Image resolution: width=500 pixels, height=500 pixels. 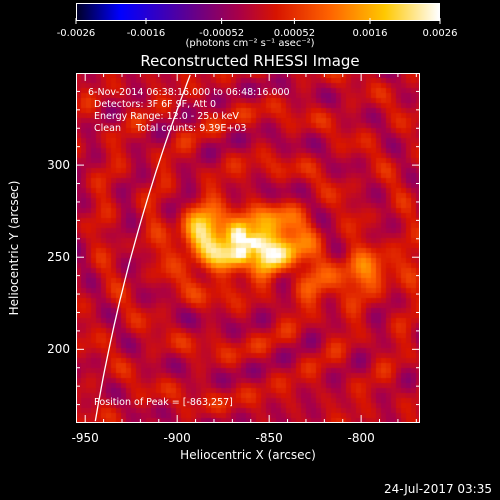 I want to click on colorbar-tick-label: -0.00052, so click(x=222, y=33).